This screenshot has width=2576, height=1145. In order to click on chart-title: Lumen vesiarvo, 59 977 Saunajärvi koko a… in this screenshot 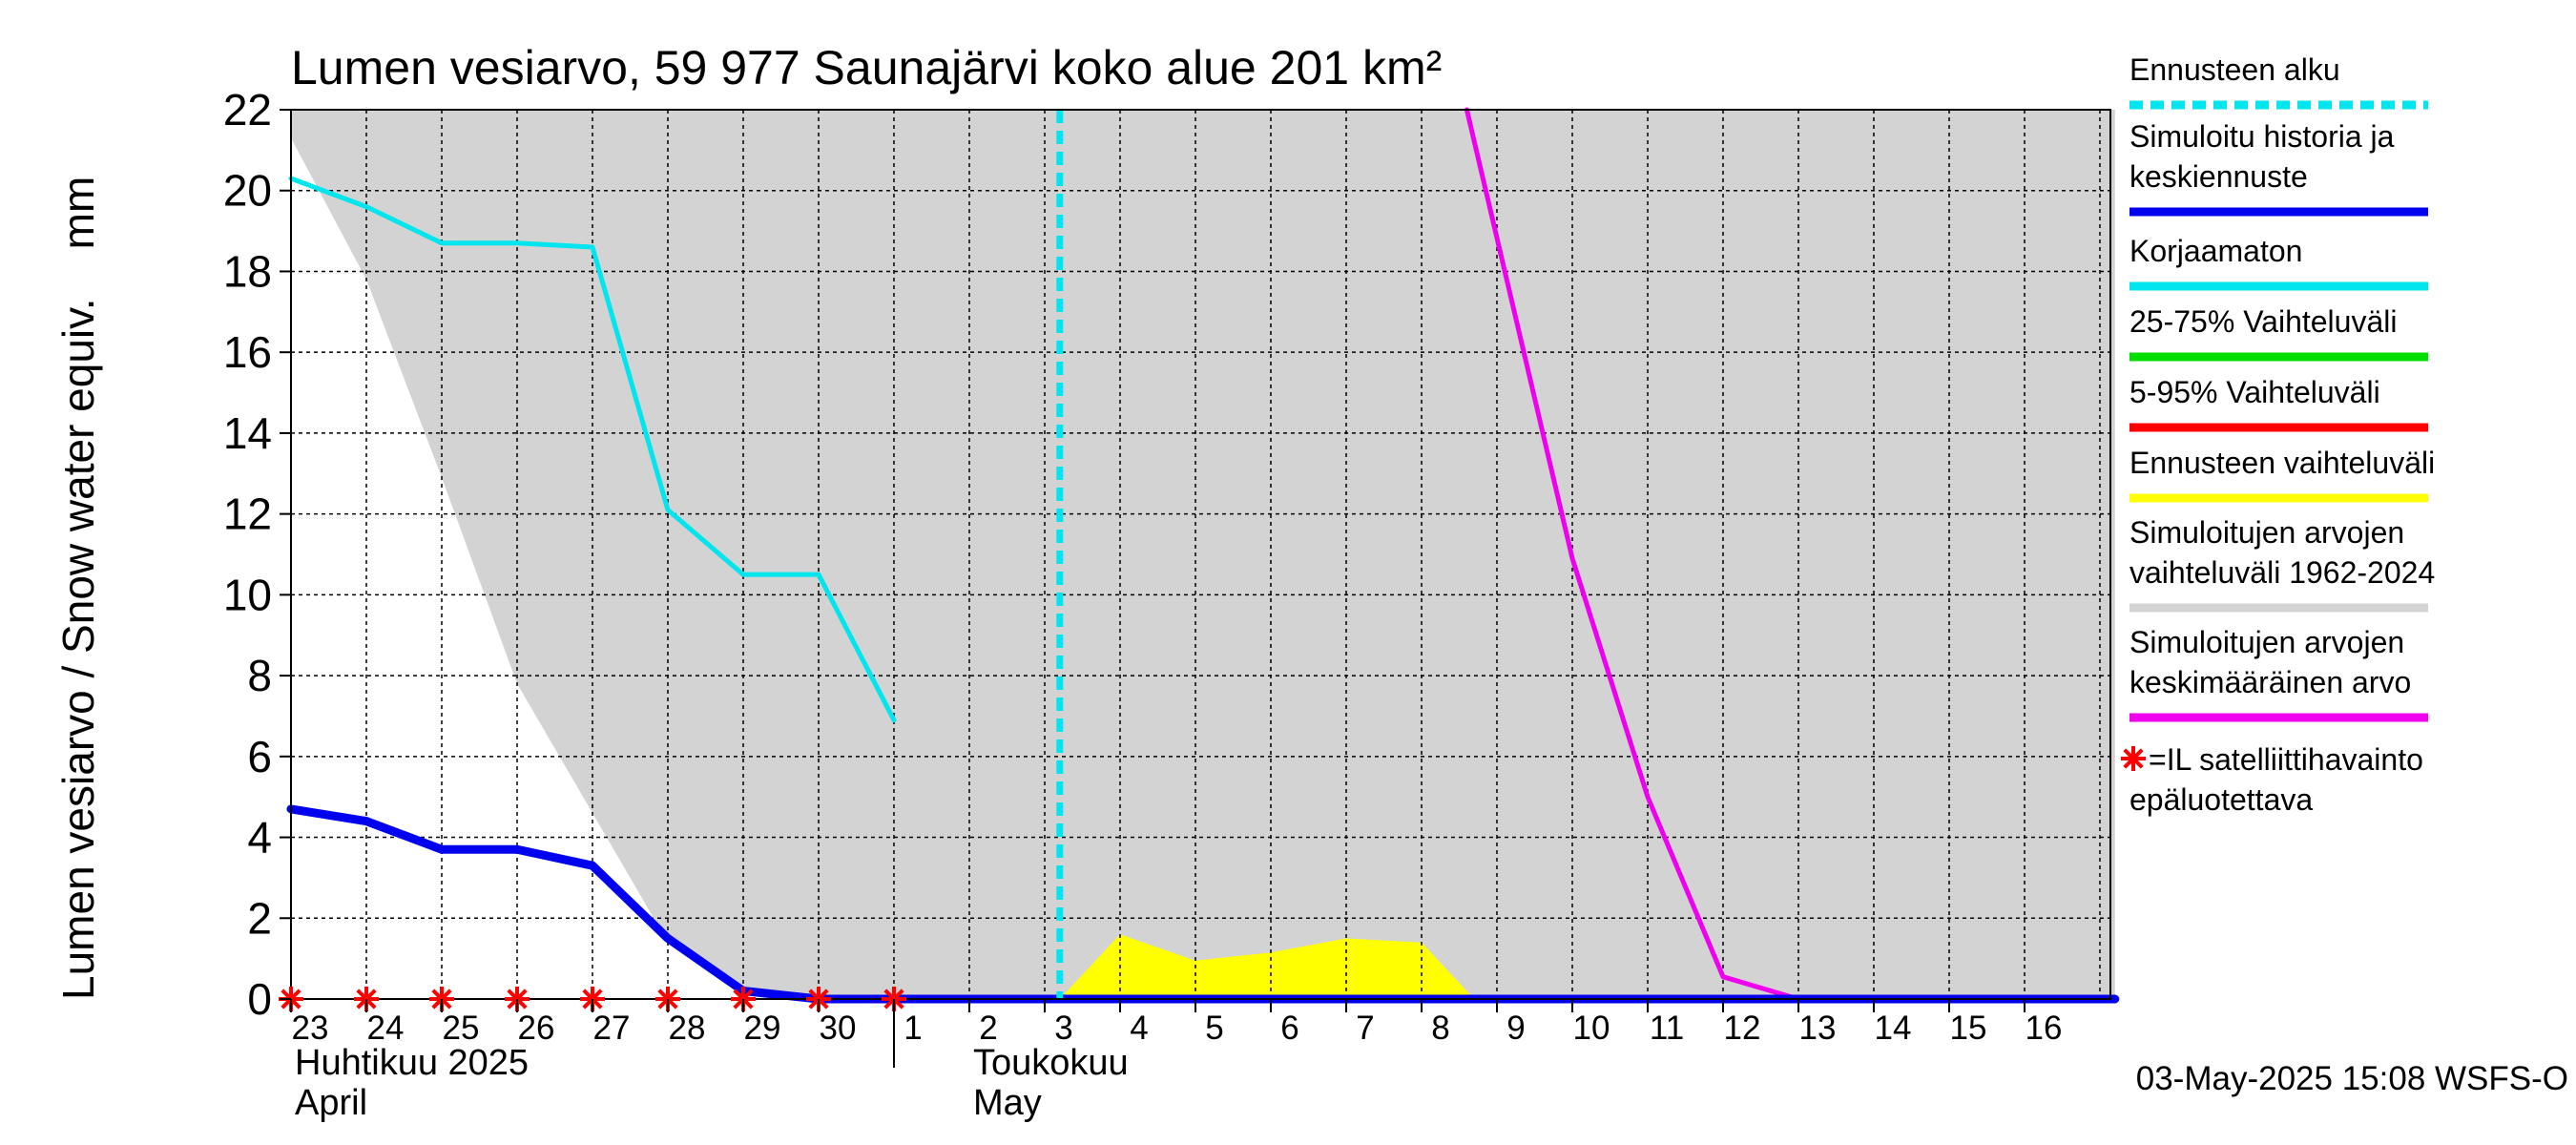, I will do `click(866, 67)`.